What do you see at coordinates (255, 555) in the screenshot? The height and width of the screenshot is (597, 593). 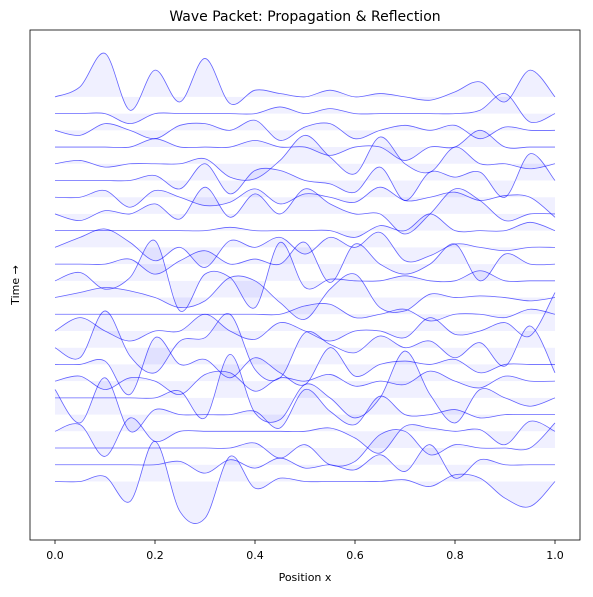 I see `x-tick-label: 0.4` at bounding box center [255, 555].